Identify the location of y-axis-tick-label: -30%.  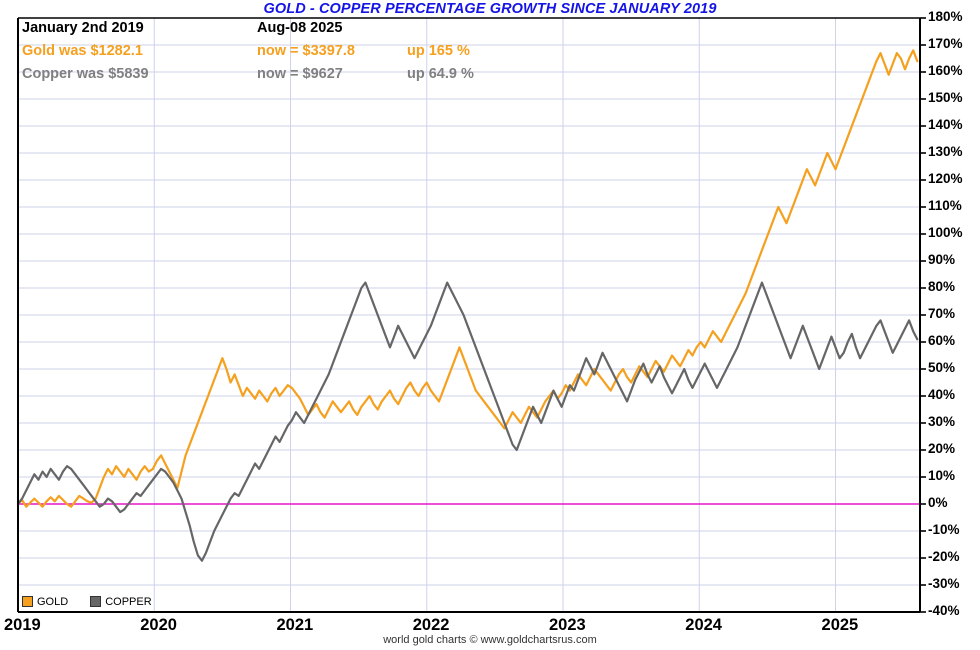
(944, 583).